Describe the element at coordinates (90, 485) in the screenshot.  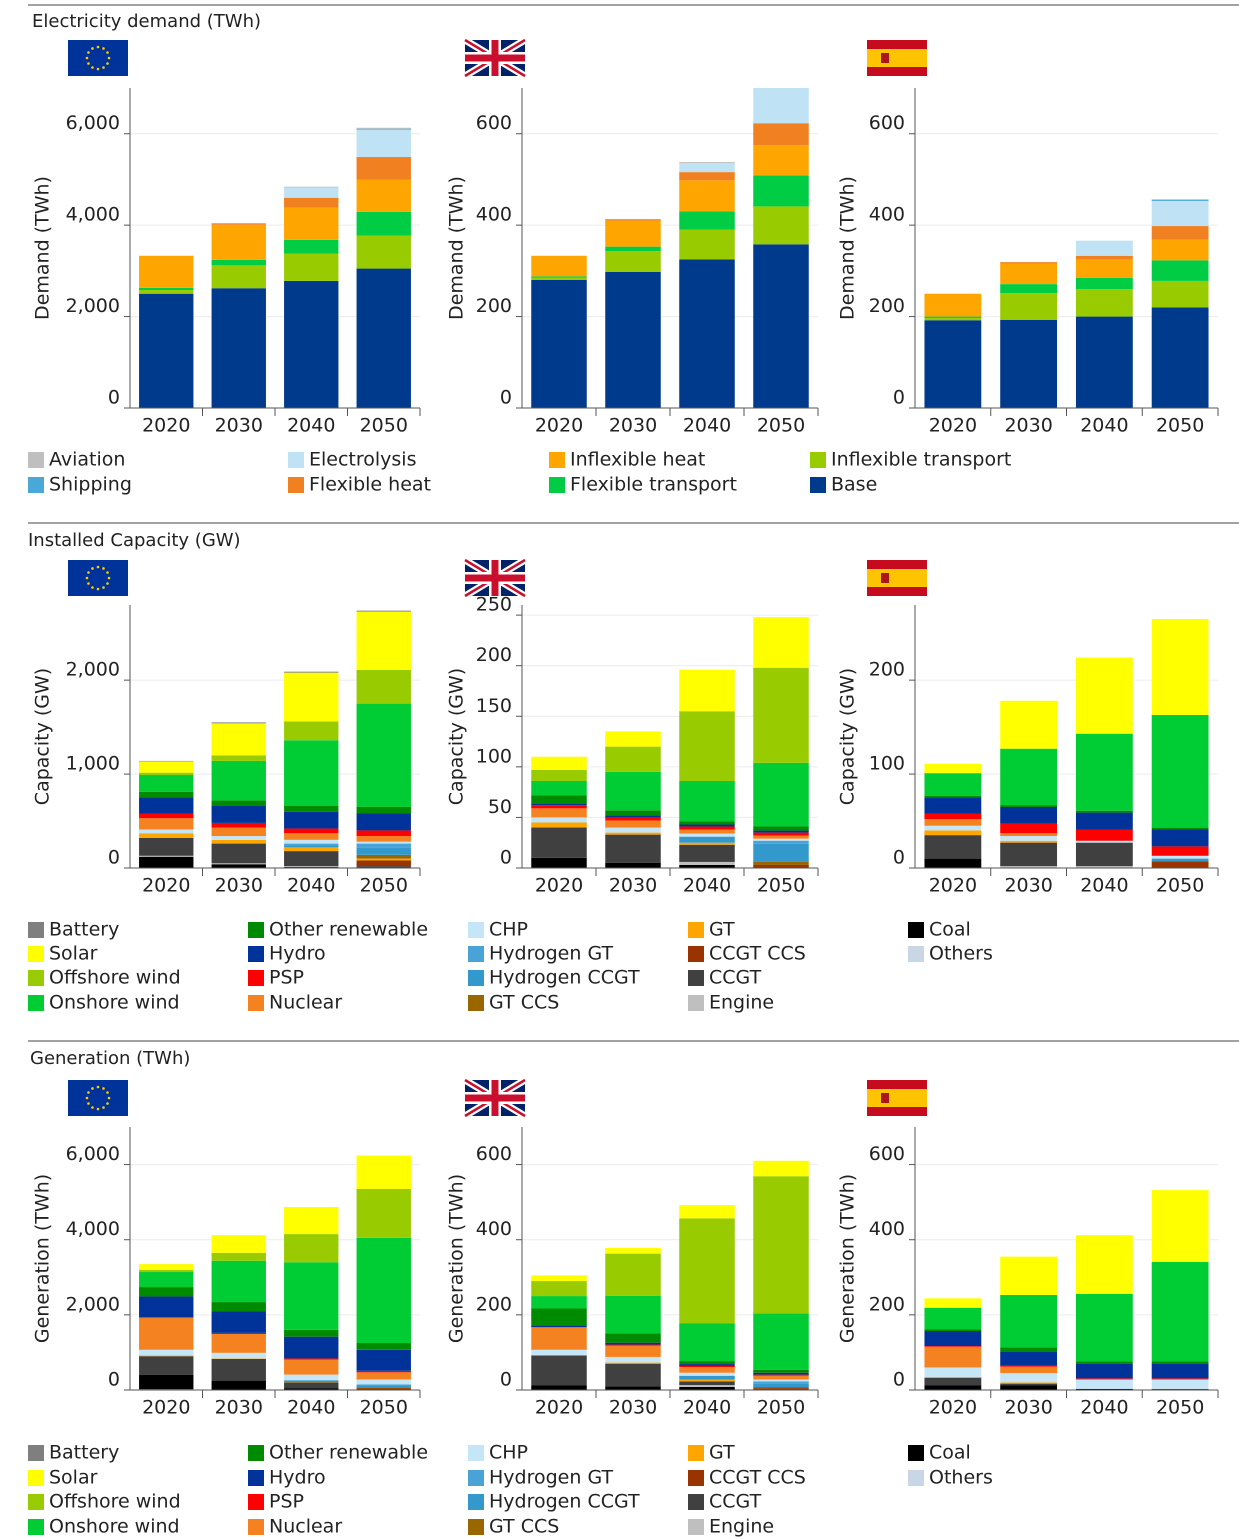
I see `legend-label: Shipping` at that location.